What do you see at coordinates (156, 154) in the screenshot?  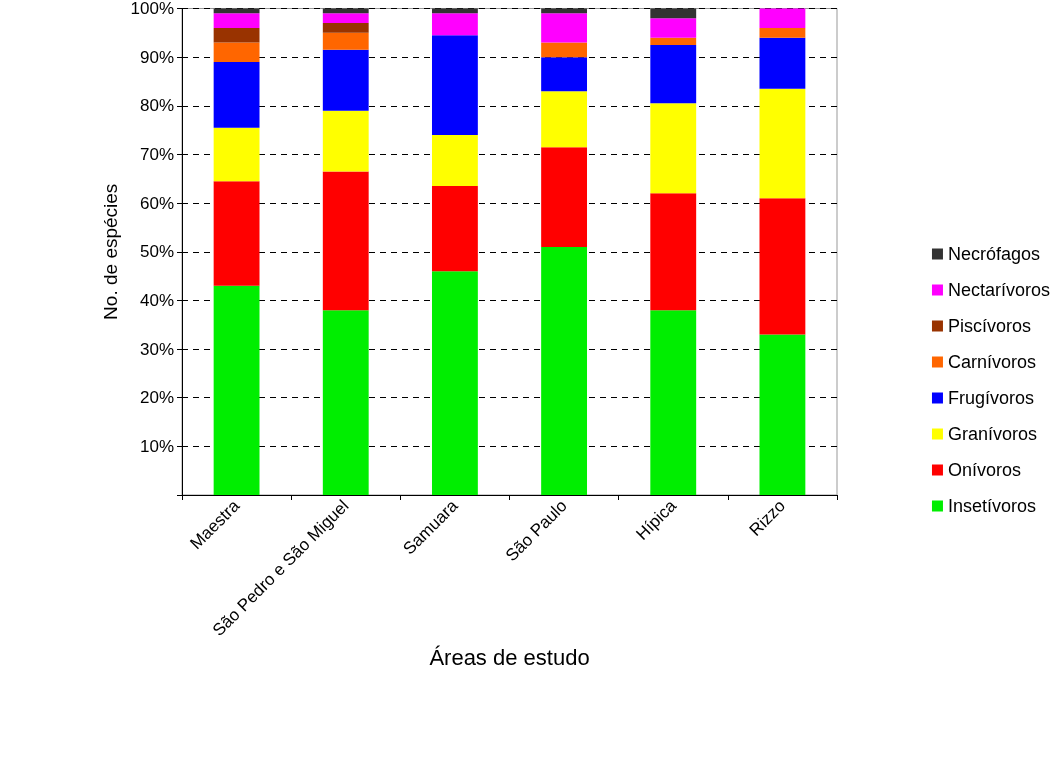 I see `y-tick-label: 70%` at bounding box center [156, 154].